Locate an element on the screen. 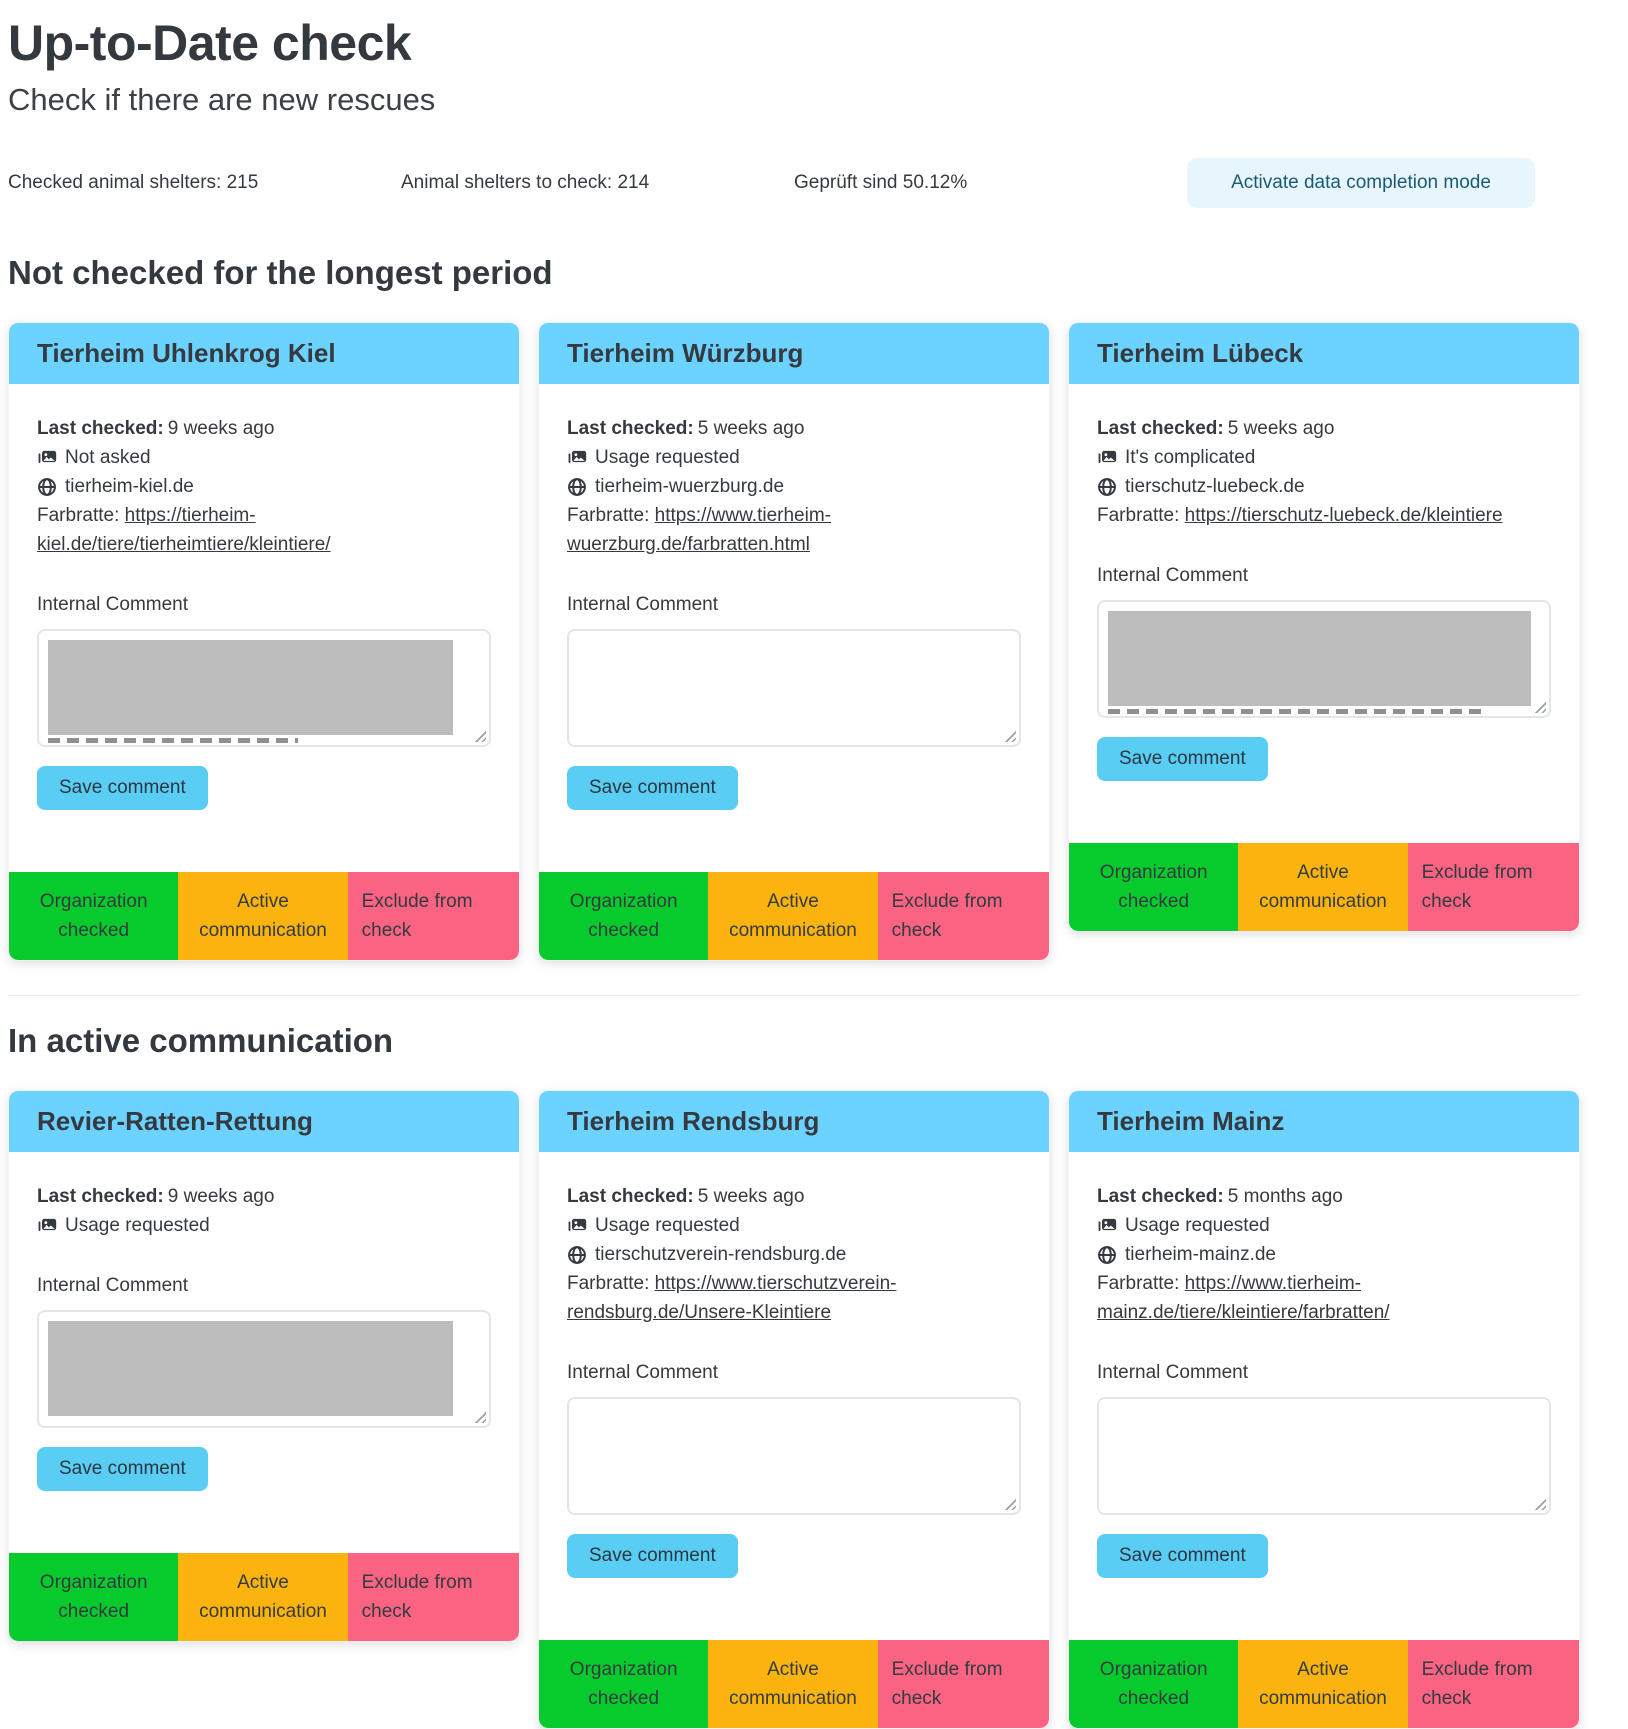 Image resolution: width=1628 pixels, height=1729 pixels. last-checked-value: 5 months ago is located at coordinates (1285, 1196).